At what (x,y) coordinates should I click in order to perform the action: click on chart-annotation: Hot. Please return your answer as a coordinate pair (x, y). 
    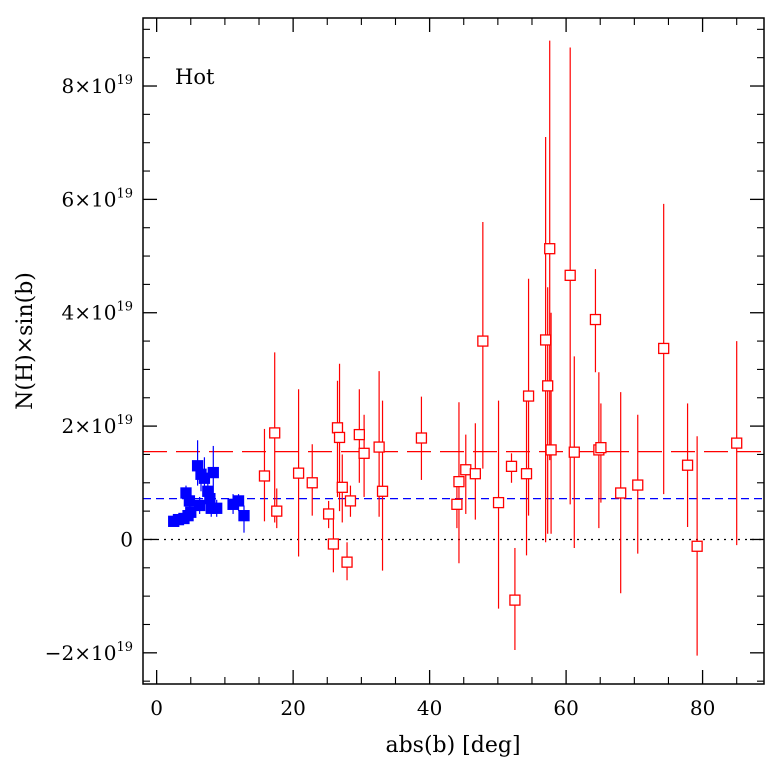
    Looking at the image, I should click on (195, 77).